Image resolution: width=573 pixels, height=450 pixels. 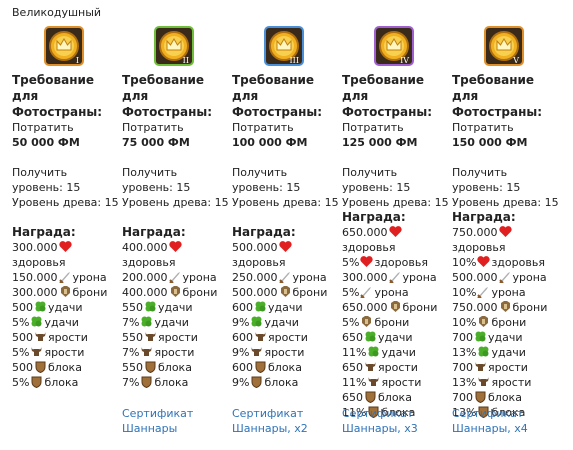 I want to click on reward: 500.000 здоровья, so click(x=286, y=255).